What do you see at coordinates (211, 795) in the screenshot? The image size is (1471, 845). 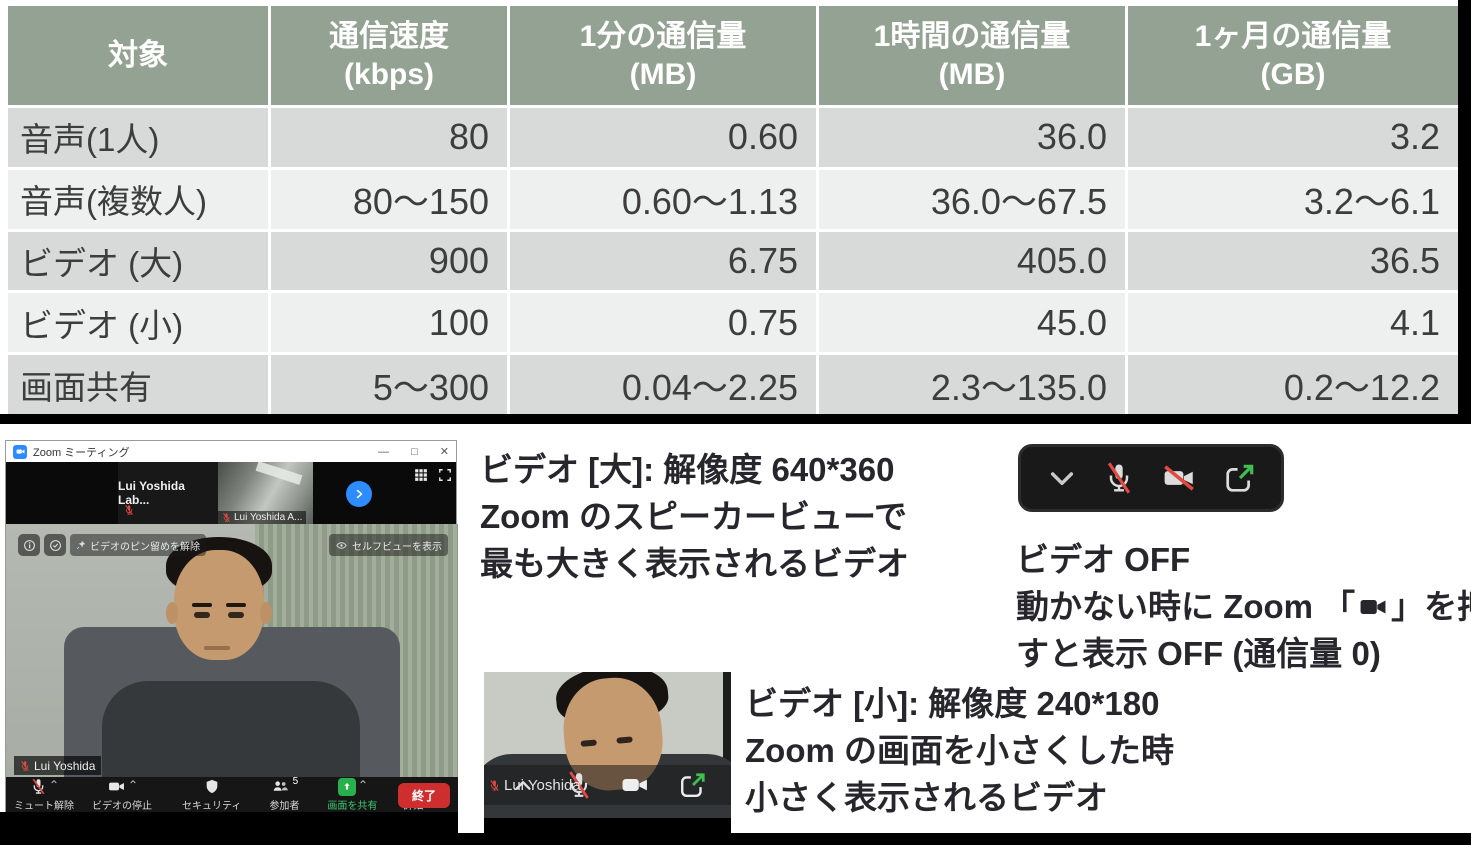 I see `security-button: セキュリティ` at bounding box center [211, 795].